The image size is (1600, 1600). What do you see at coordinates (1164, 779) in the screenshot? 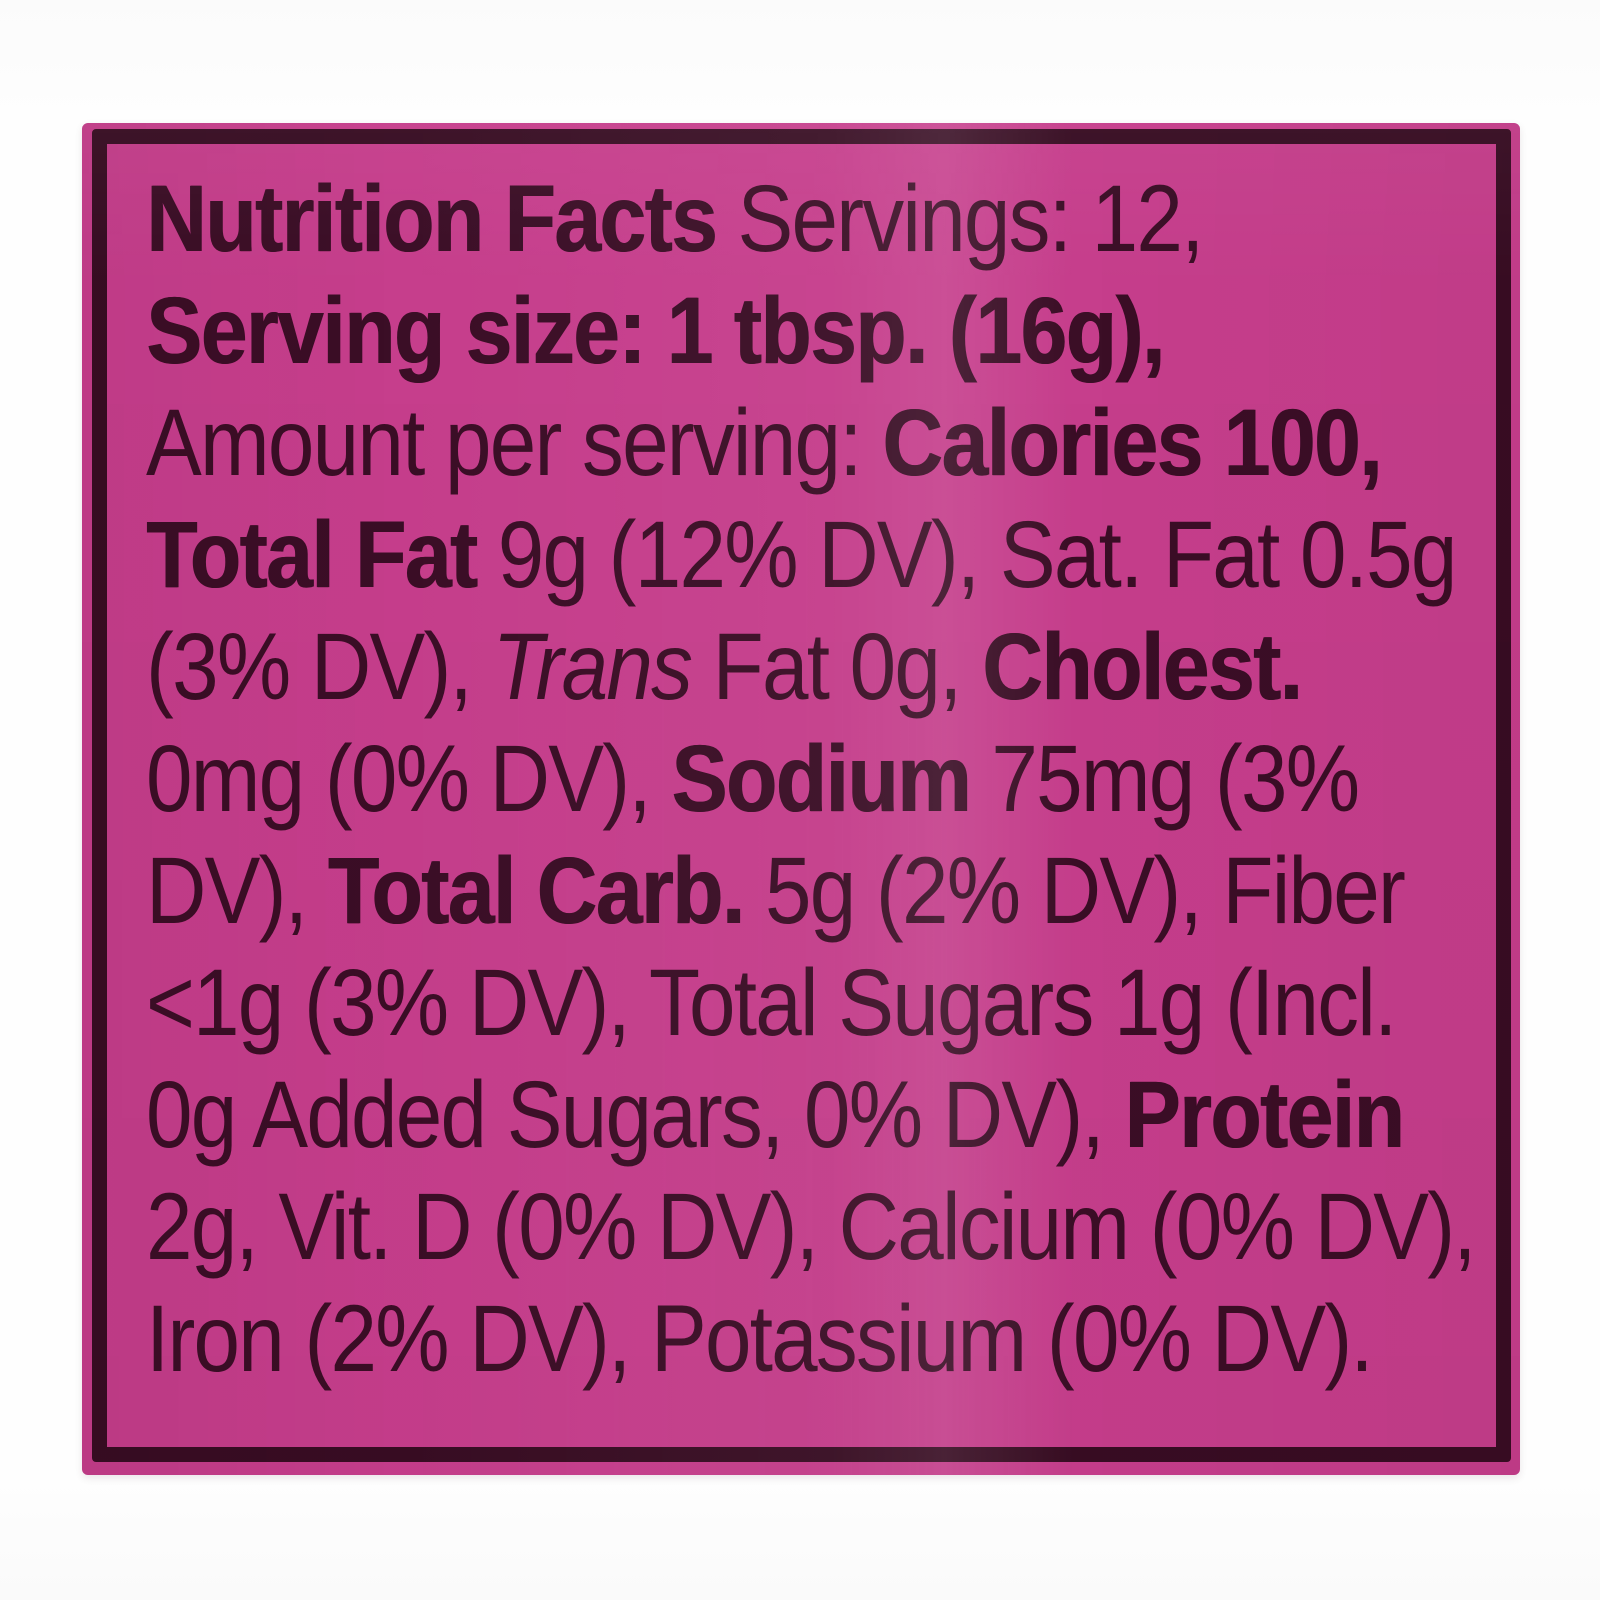
I see `text-segment: 75mg (3%` at bounding box center [1164, 779].